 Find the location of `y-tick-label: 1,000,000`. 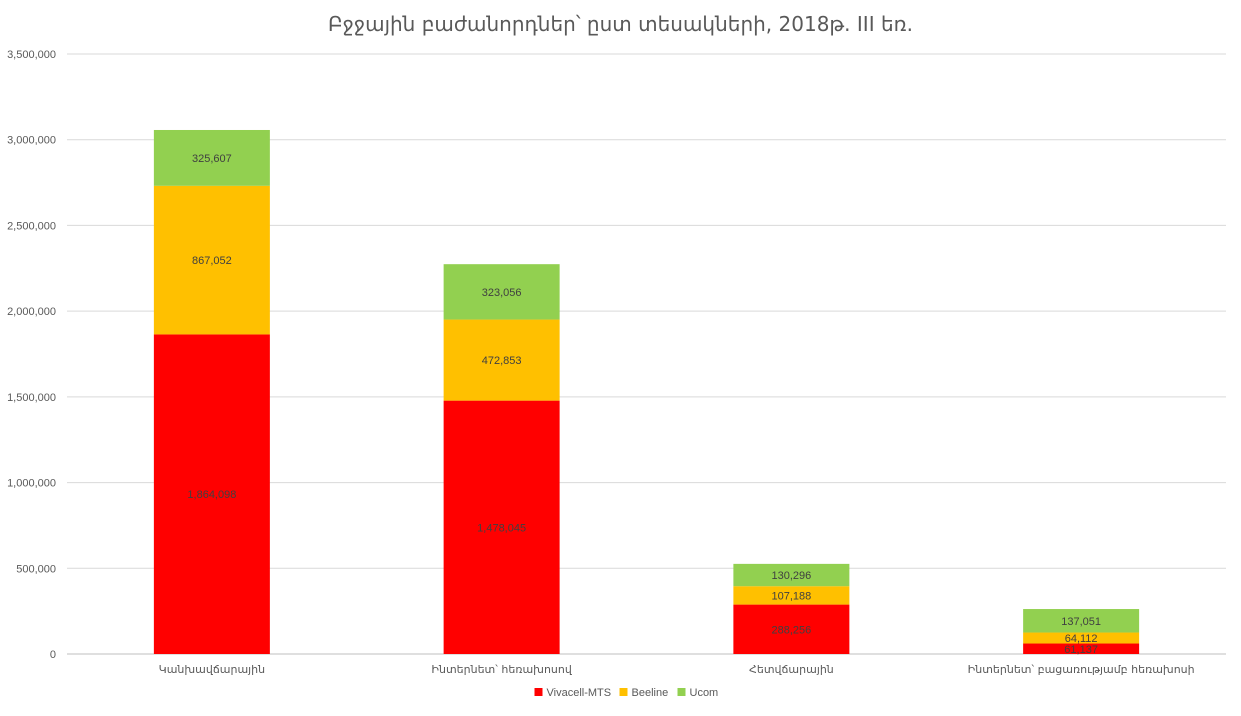

y-tick-label: 1,000,000 is located at coordinates (31, 484).